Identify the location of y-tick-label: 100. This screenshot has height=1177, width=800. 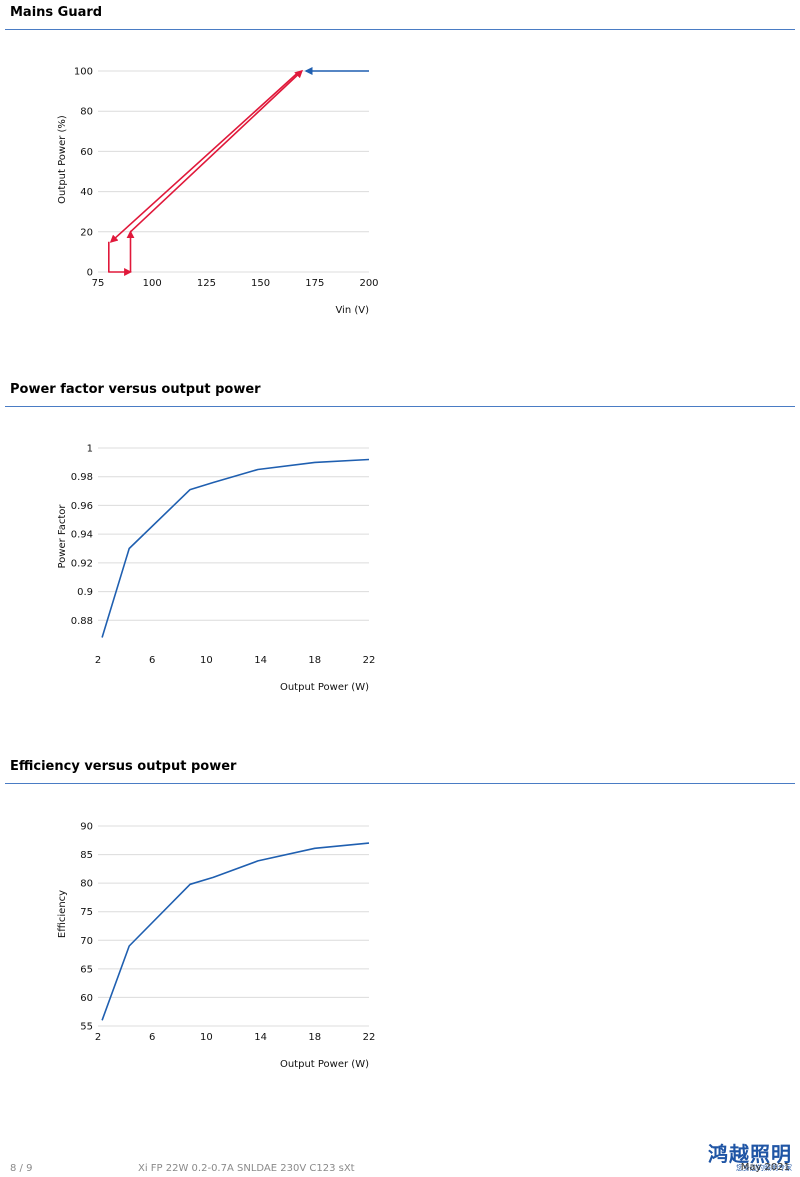
(83, 72).